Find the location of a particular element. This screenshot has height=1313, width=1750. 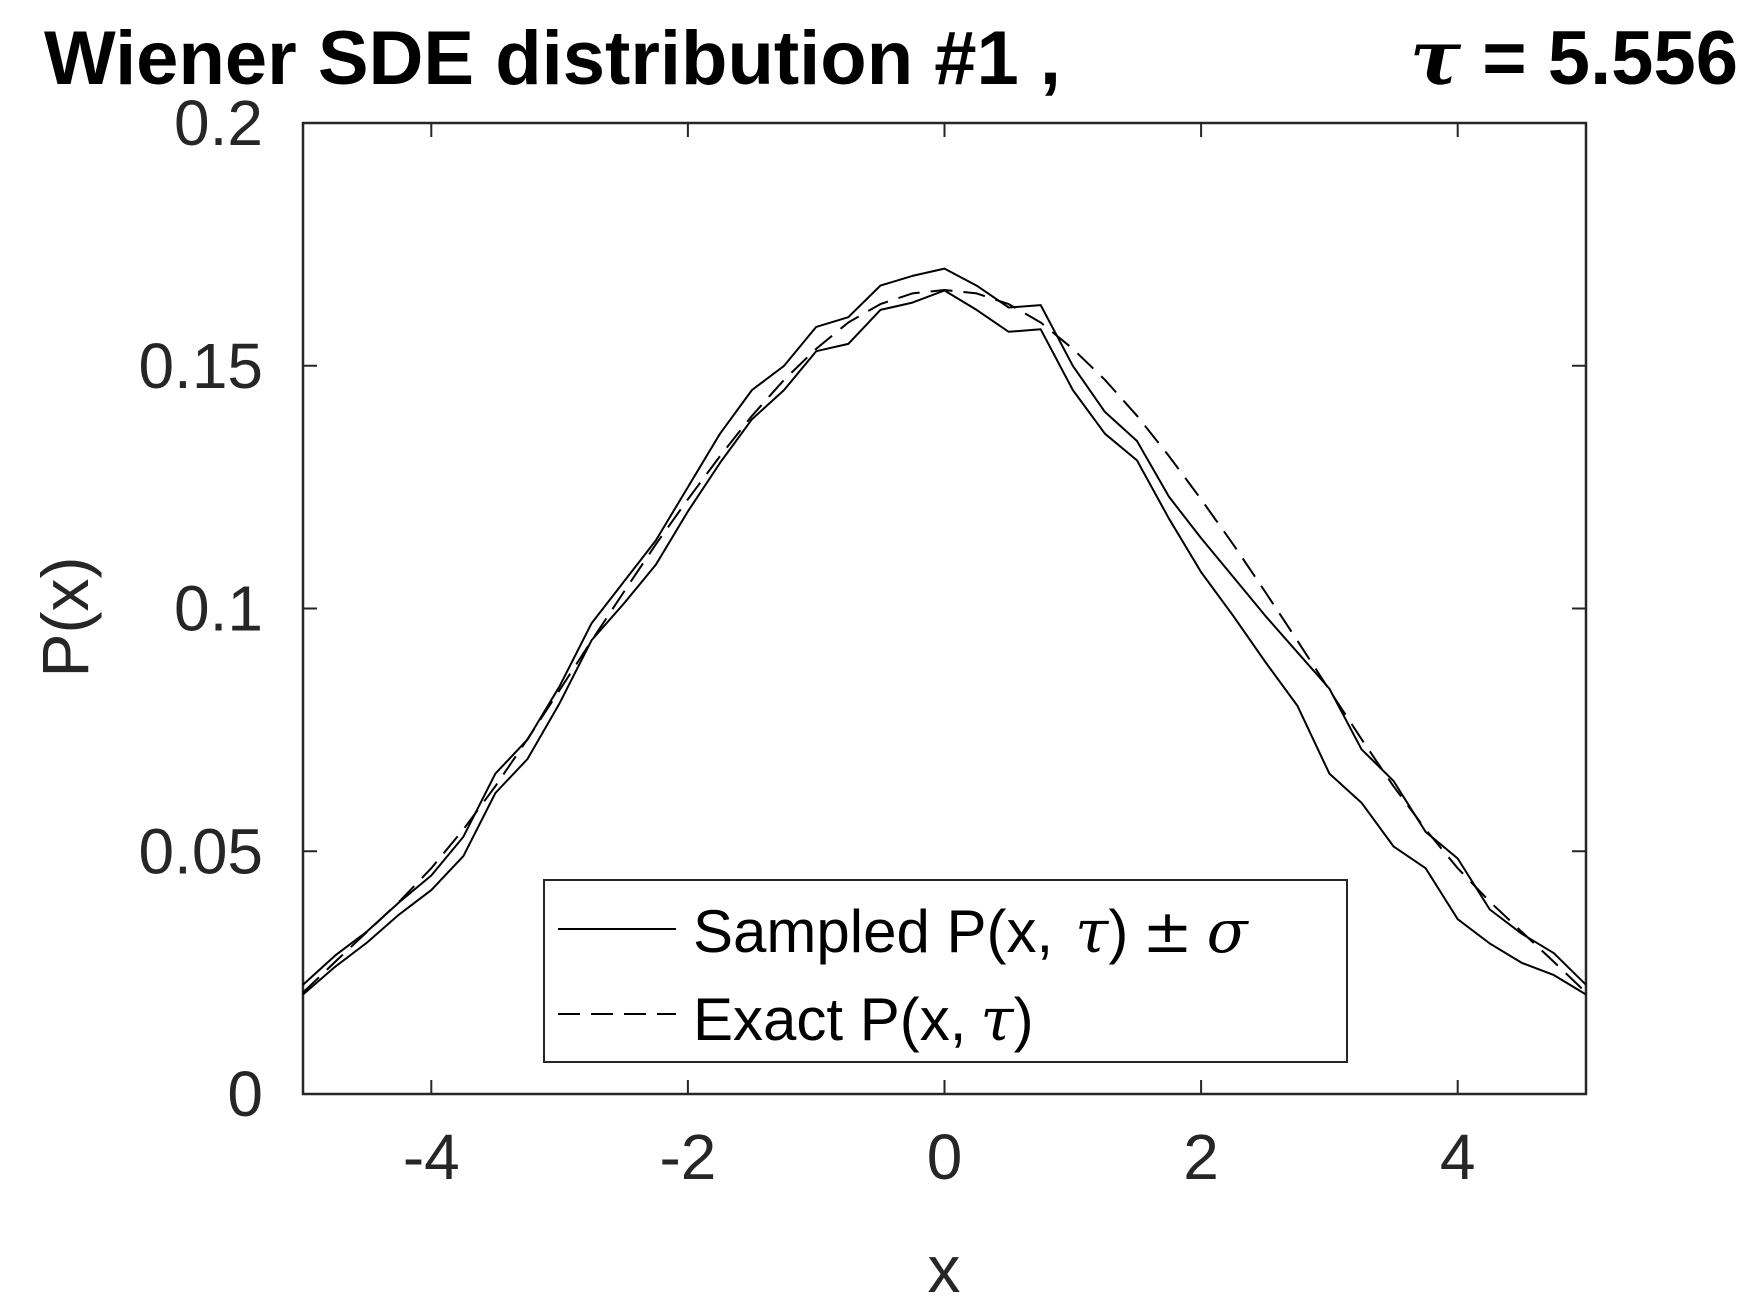

legend-exact-close: ) is located at coordinates (1024, 1019).